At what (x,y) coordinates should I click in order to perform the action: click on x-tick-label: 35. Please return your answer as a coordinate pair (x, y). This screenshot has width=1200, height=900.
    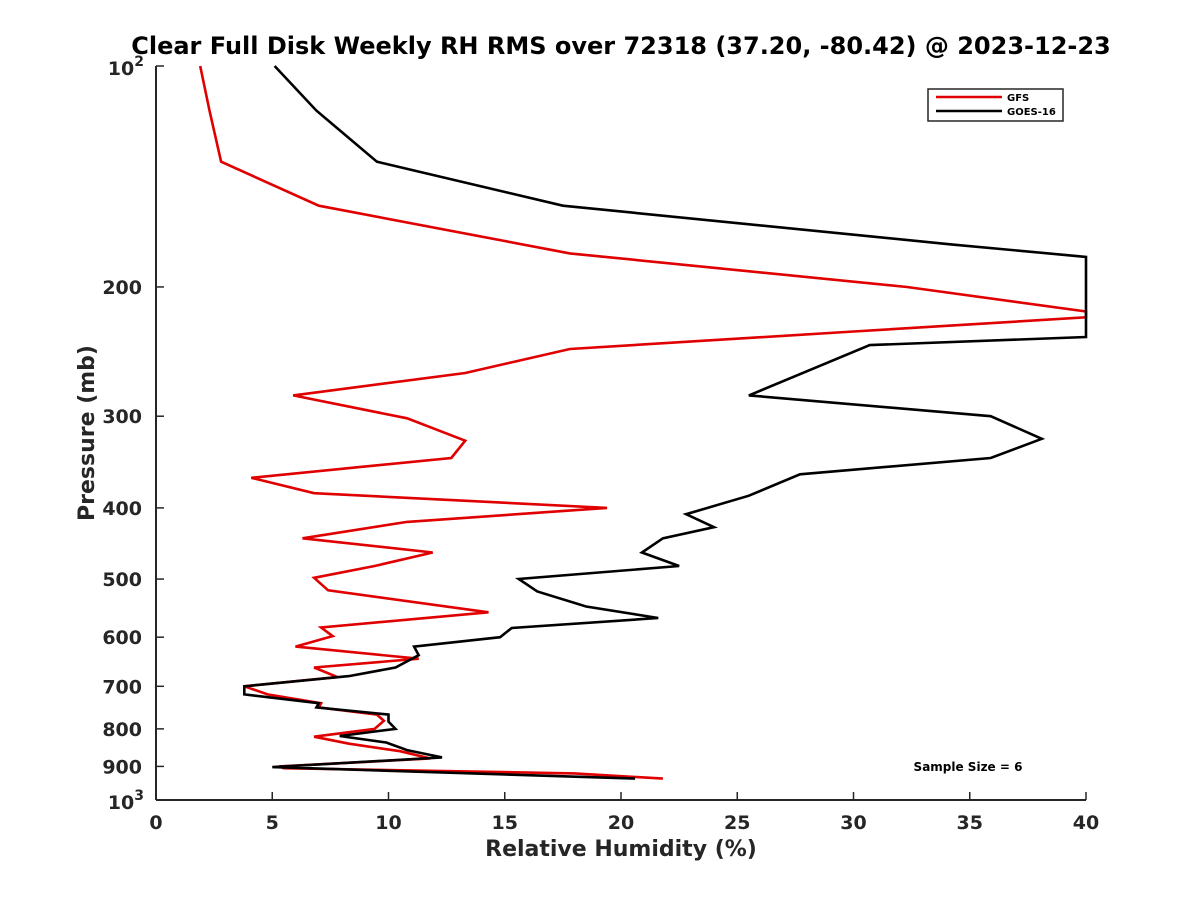
    Looking at the image, I should click on (970, 823).